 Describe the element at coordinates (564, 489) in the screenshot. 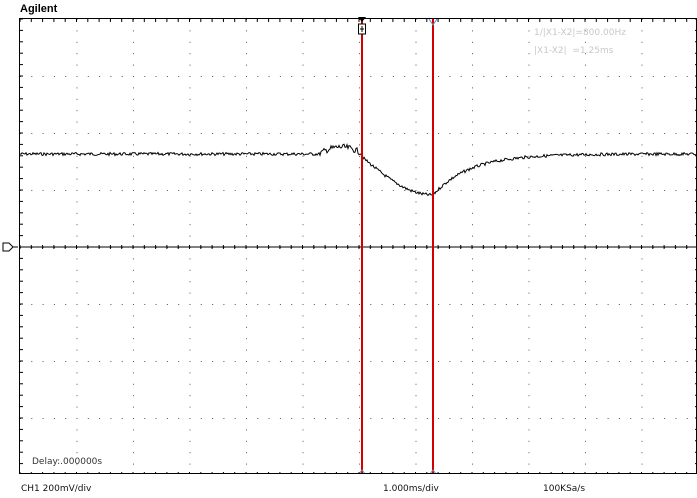

I see `sample-rate-label: 100KSa/s` at that location.